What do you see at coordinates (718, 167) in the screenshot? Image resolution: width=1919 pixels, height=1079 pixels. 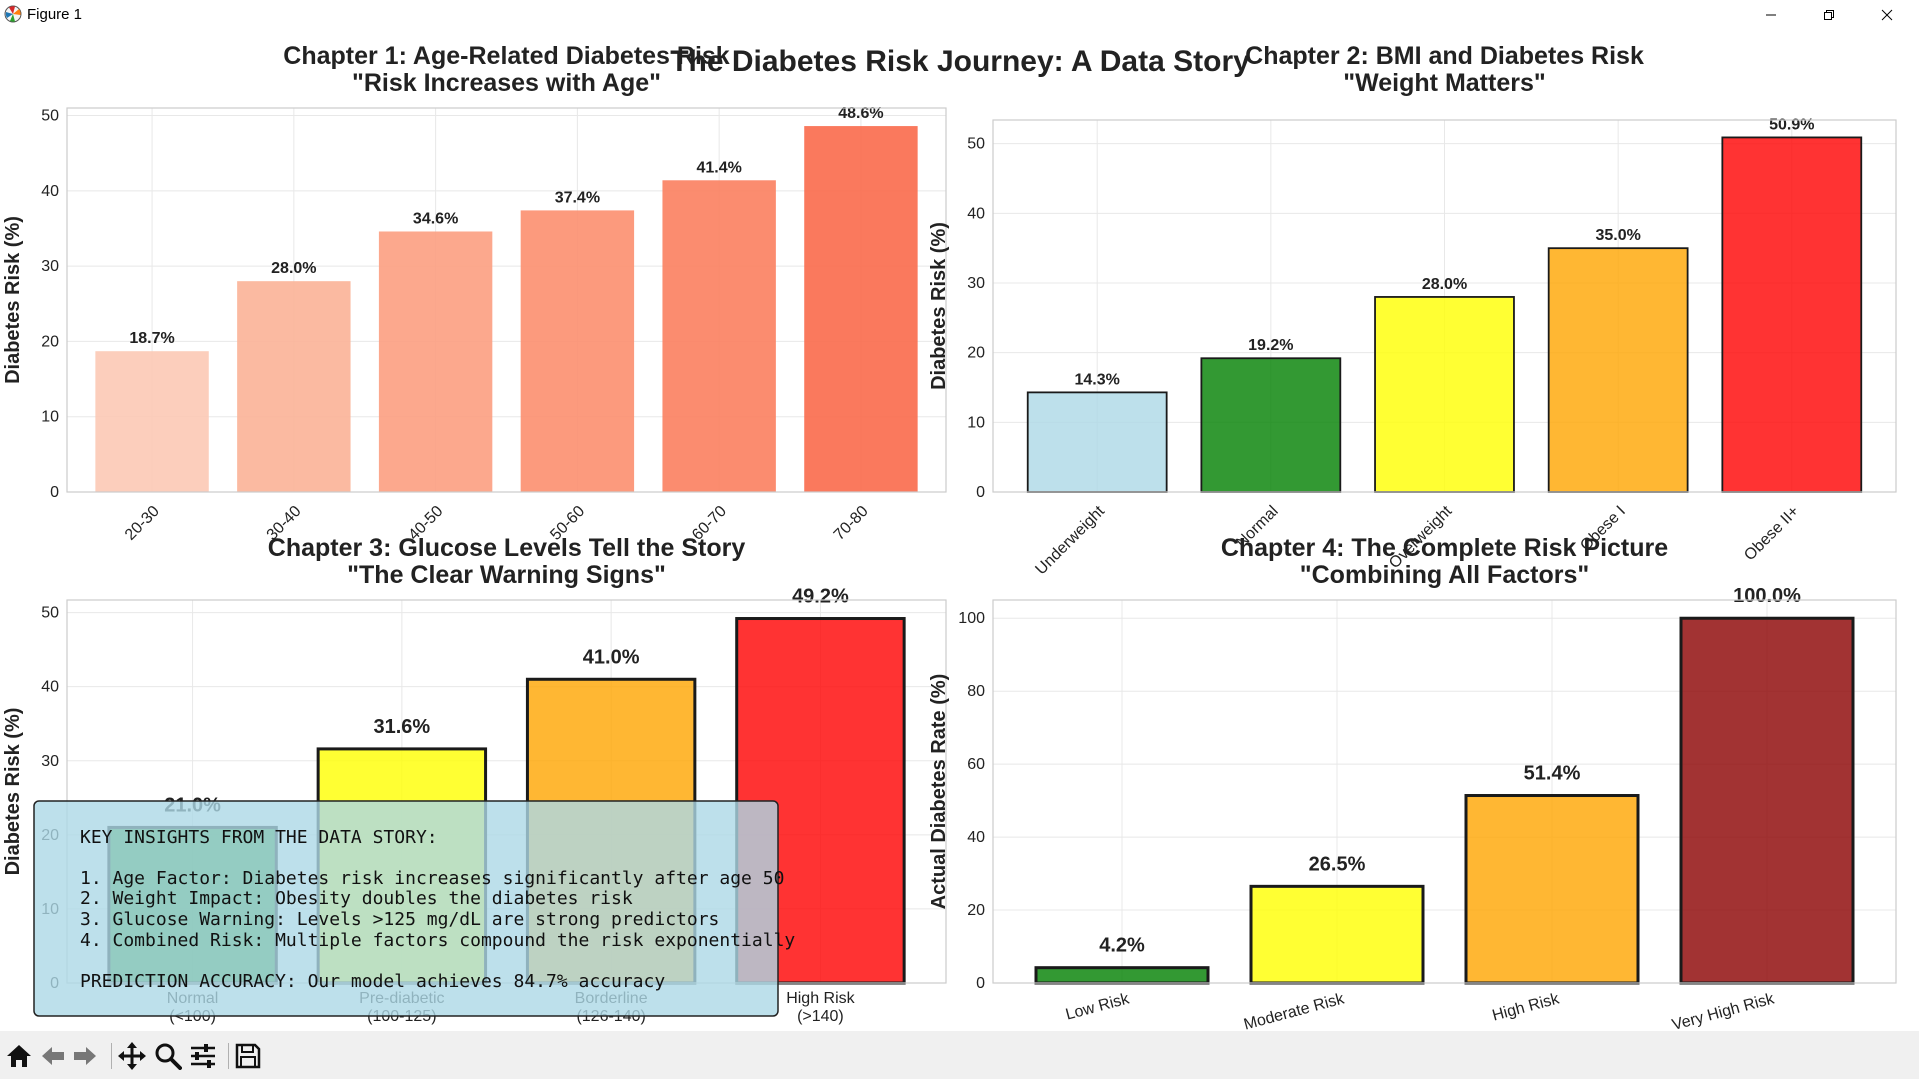 I see `data-label: 41.4%` at bounding box center [718, 167].